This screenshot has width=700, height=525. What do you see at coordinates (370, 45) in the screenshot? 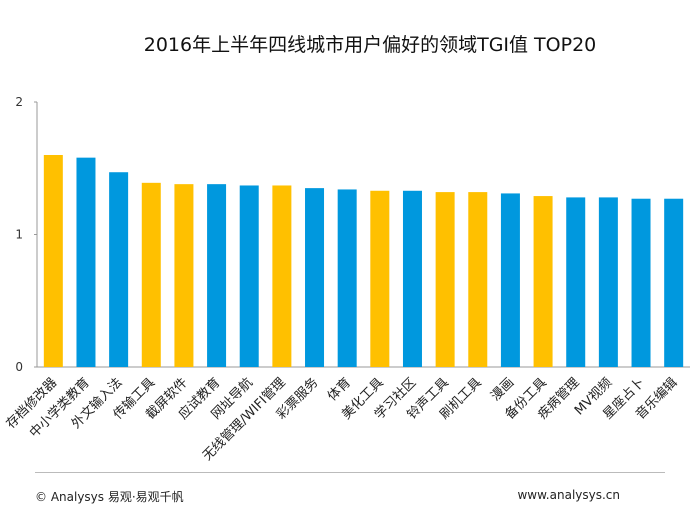
I see `chart-title: 2016年上半年四线城市用户偏好的领域TGI值 TOP20` at bounding box center [370, 45].